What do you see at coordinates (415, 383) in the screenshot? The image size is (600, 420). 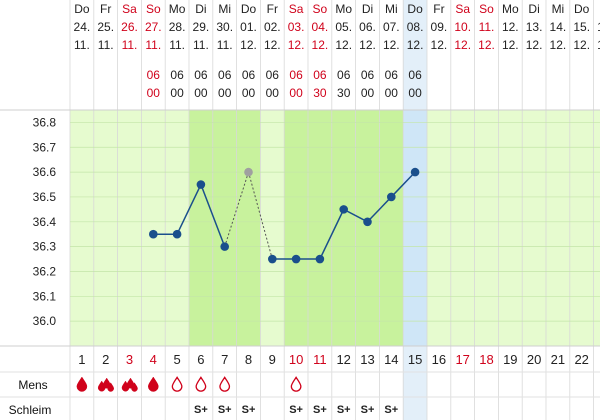 I see `selected-column-footer` at bounding box center [415, 383].